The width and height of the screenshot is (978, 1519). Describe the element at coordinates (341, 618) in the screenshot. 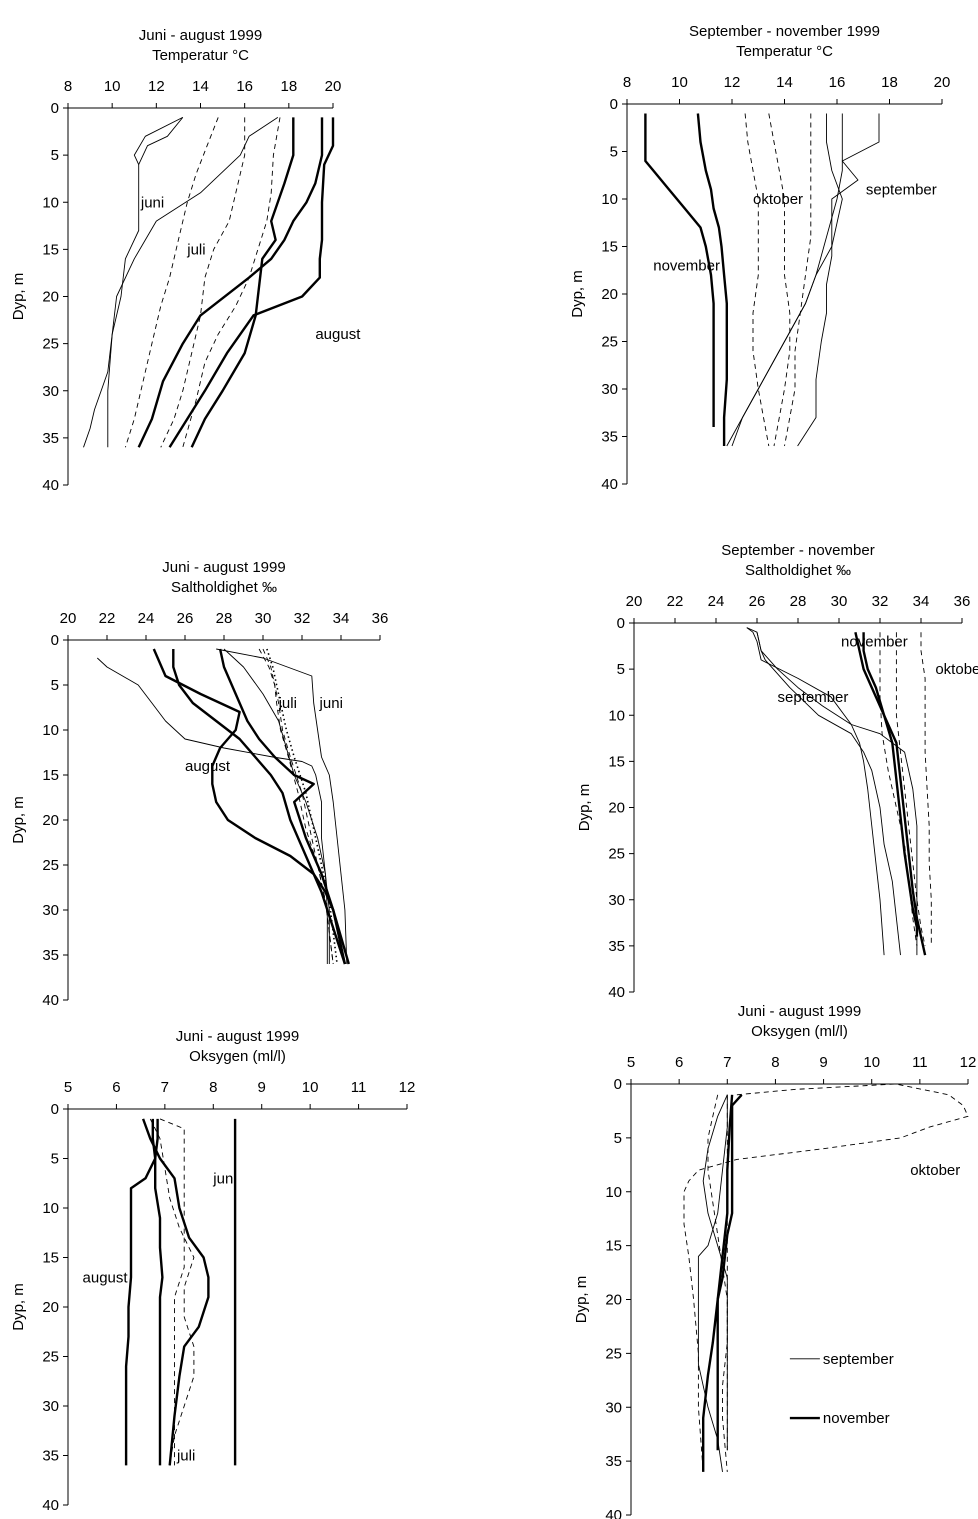

I see `x-tick-label: 34` at that location.